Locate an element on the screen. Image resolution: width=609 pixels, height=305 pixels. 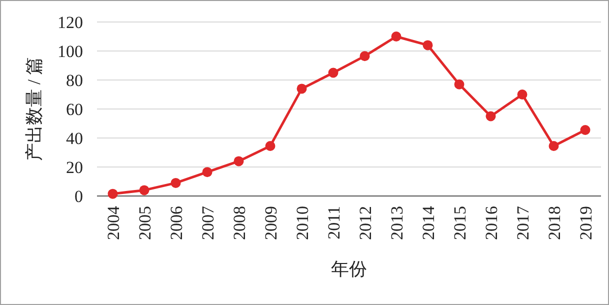
x-tick-label: 2017 is located at coordinates (522, 223).